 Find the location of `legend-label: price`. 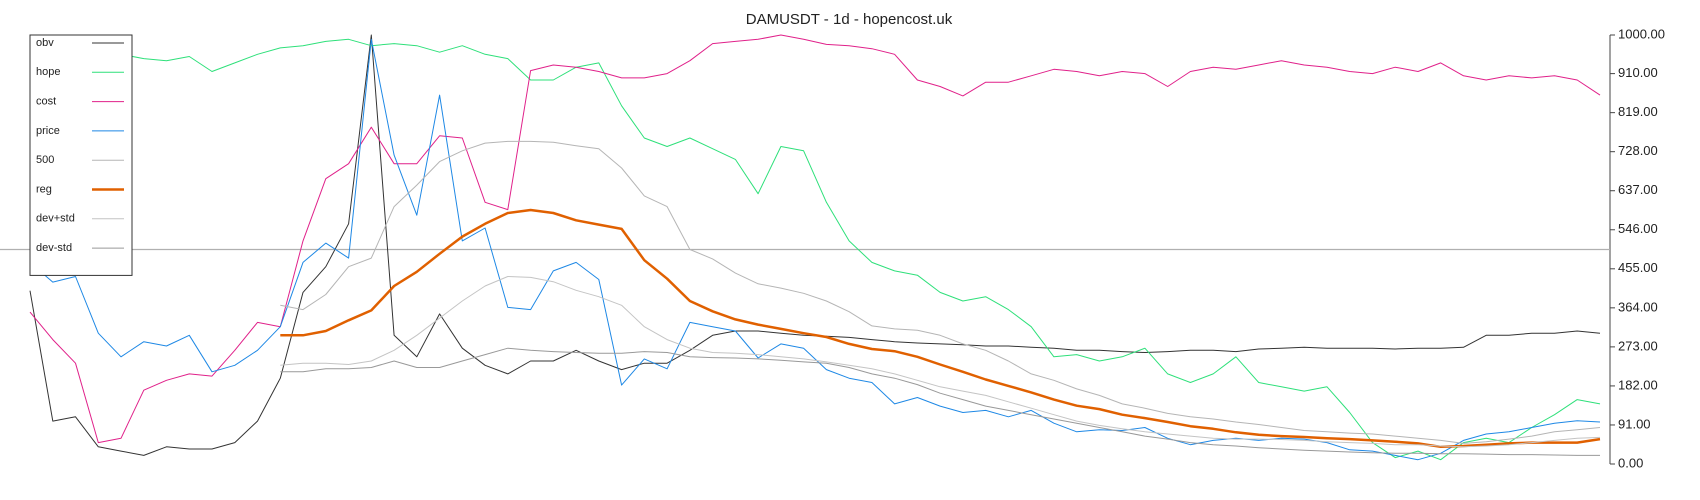

legend-label: price is located at coordinates (48, 131).